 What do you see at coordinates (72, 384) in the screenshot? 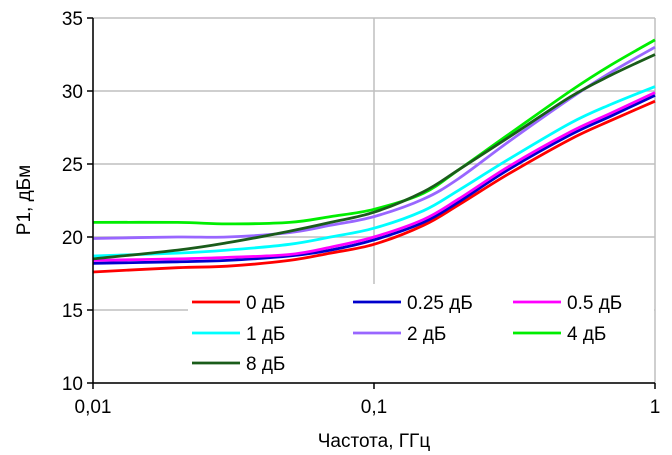
I see `y-tick-label: 10` at bounding box center [72, 384].